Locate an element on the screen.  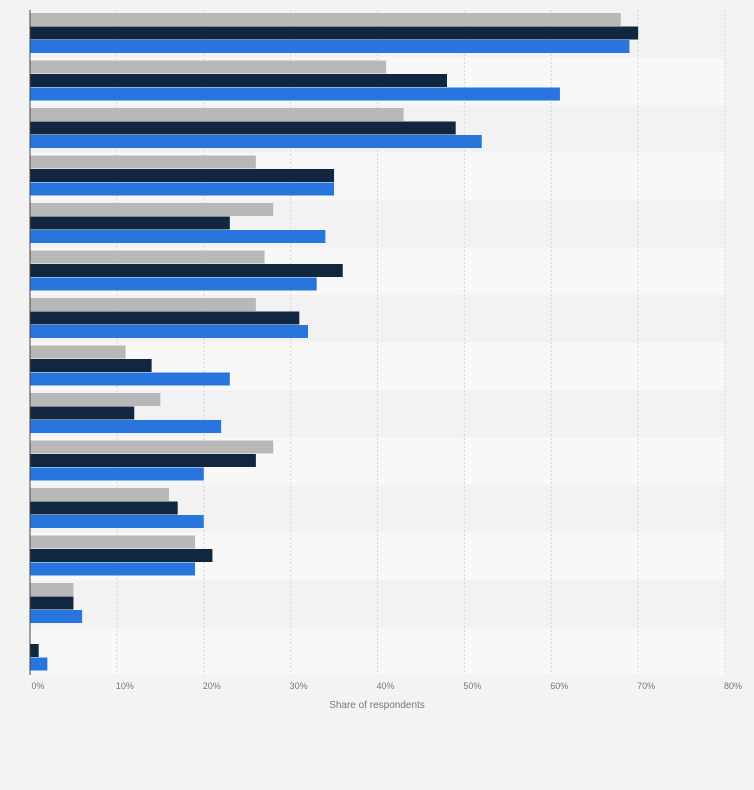
x-tick-labels: 0% 10% 20% 30% 40% 50% 60% 70% 80% is located at coordinates (386, 686).